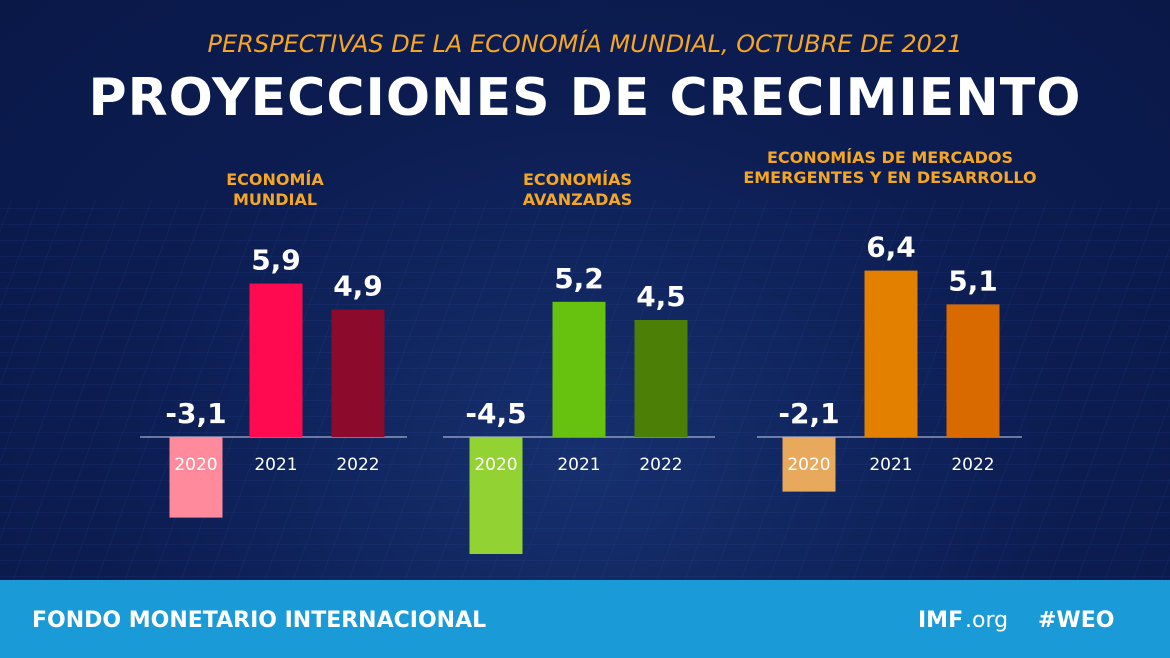 This screenshot has width=1170, height=658. What do you see at coordinates (891, 247) in the screenshot?
I see `value-label: 6,4` at bounding box center [891, 247].